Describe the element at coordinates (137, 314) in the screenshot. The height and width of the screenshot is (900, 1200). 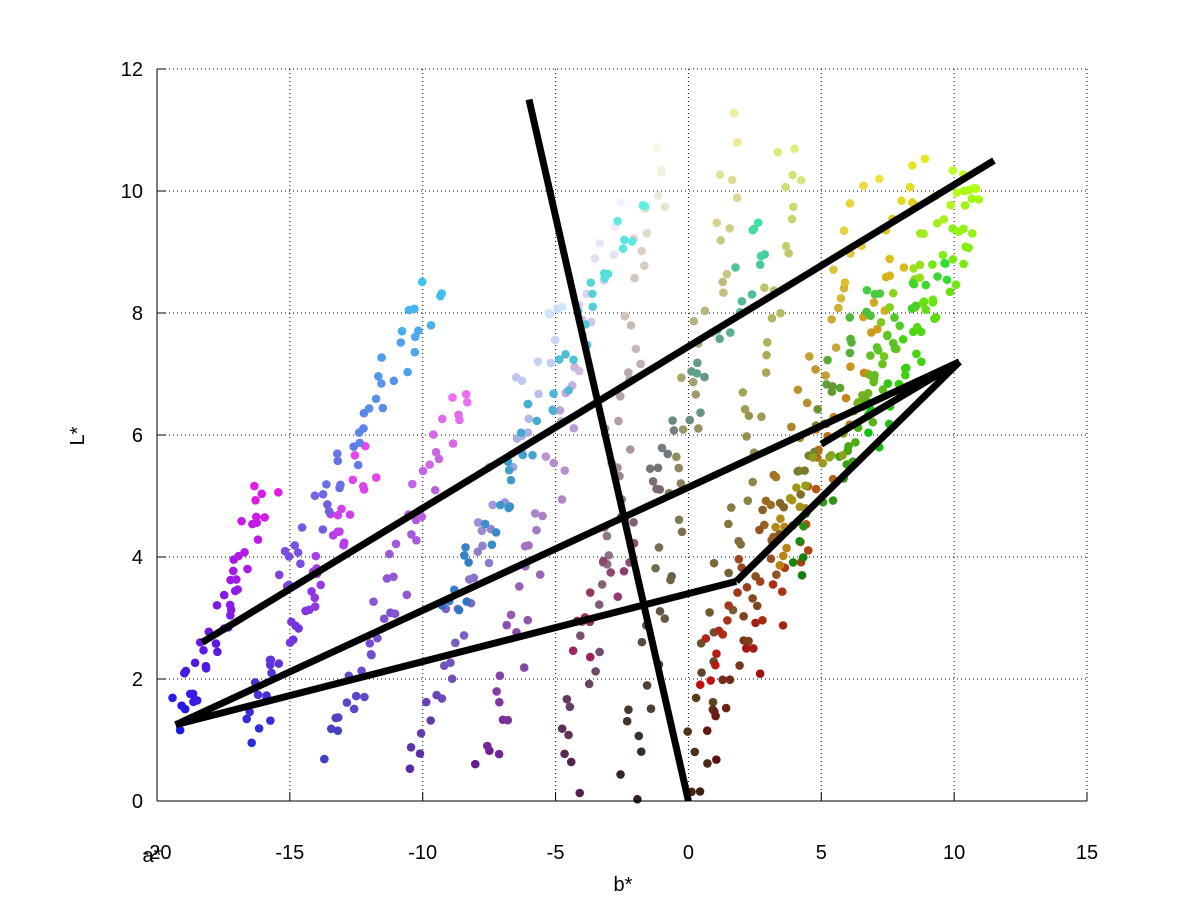
I see `y-tick-label: 8` at that location.